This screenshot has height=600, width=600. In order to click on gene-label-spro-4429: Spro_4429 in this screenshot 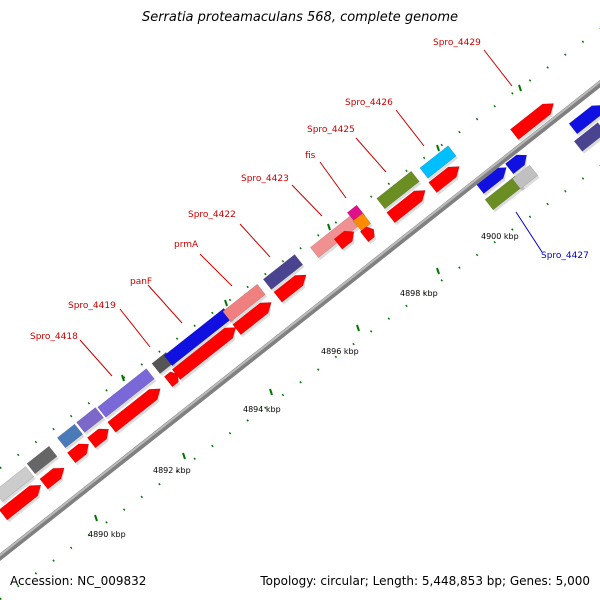, I will do `click(457, 43)`.